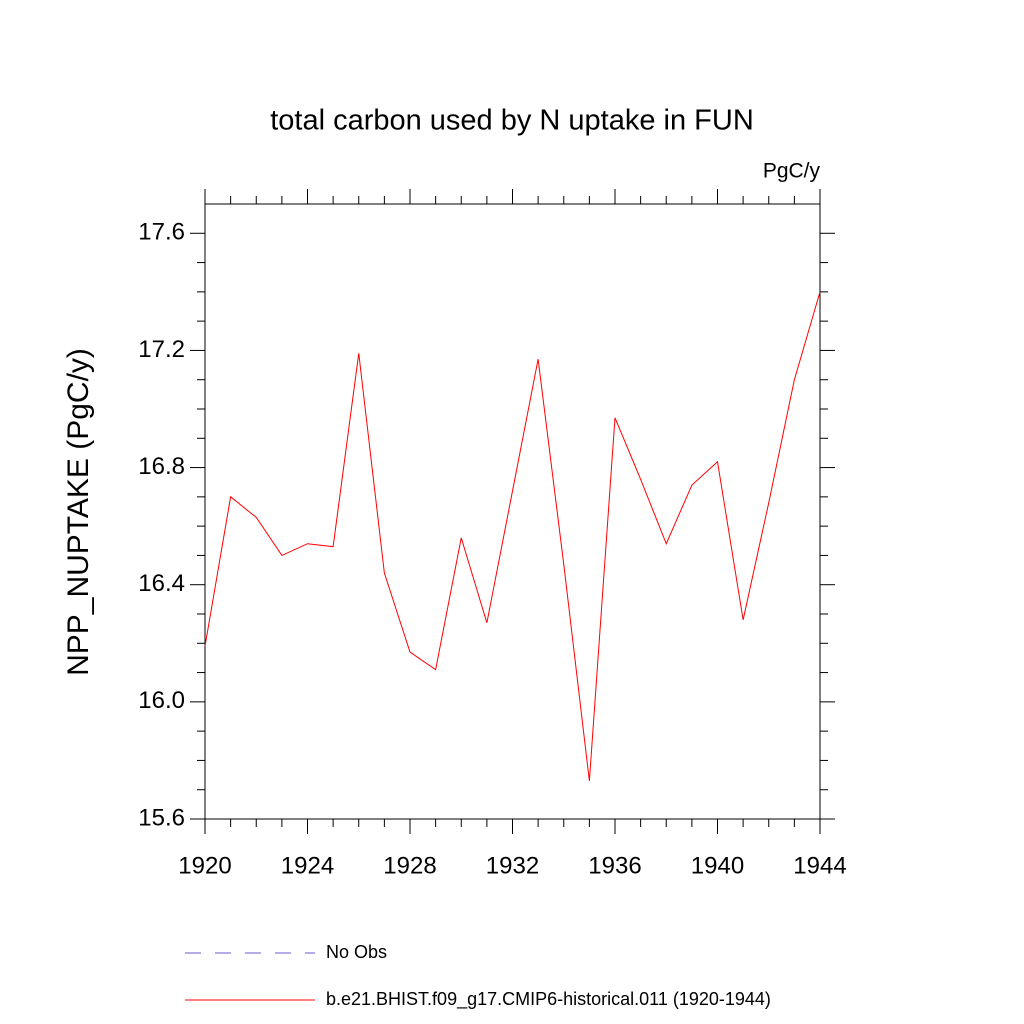 Image resolution: width=1024 pixels, height=1024 pixels. What do you see at coordinates (161, 349) in the screenshot?
I see `y-tick-label: 17.2` at bounding box center [161, 349].